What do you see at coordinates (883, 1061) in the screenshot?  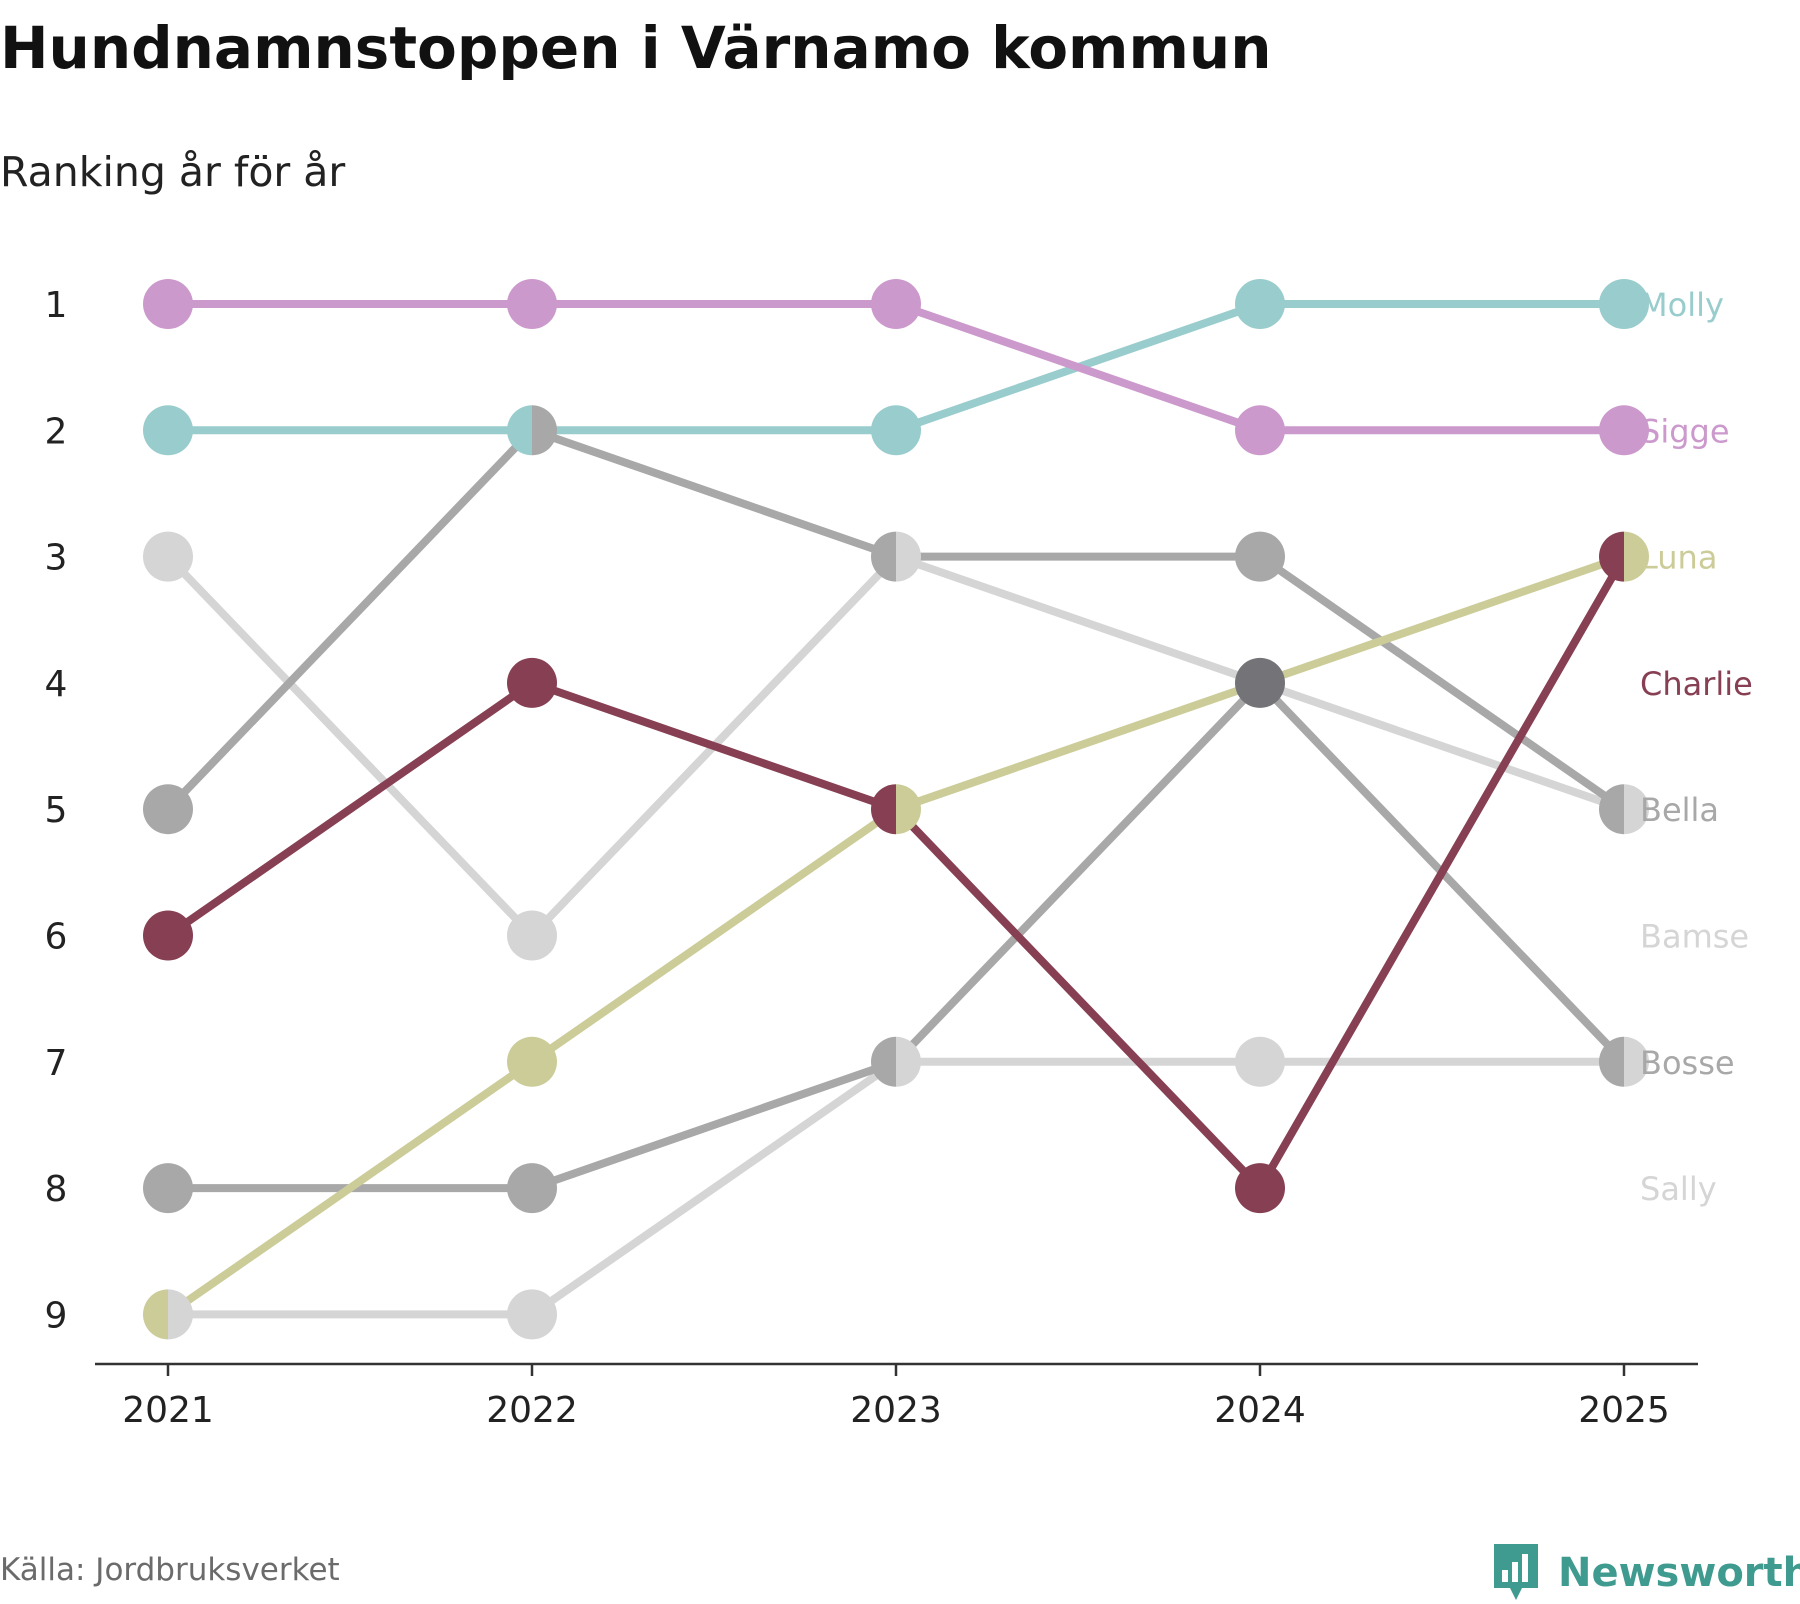 I see `point-bosse-2023` at bounding box center [883, 1061].